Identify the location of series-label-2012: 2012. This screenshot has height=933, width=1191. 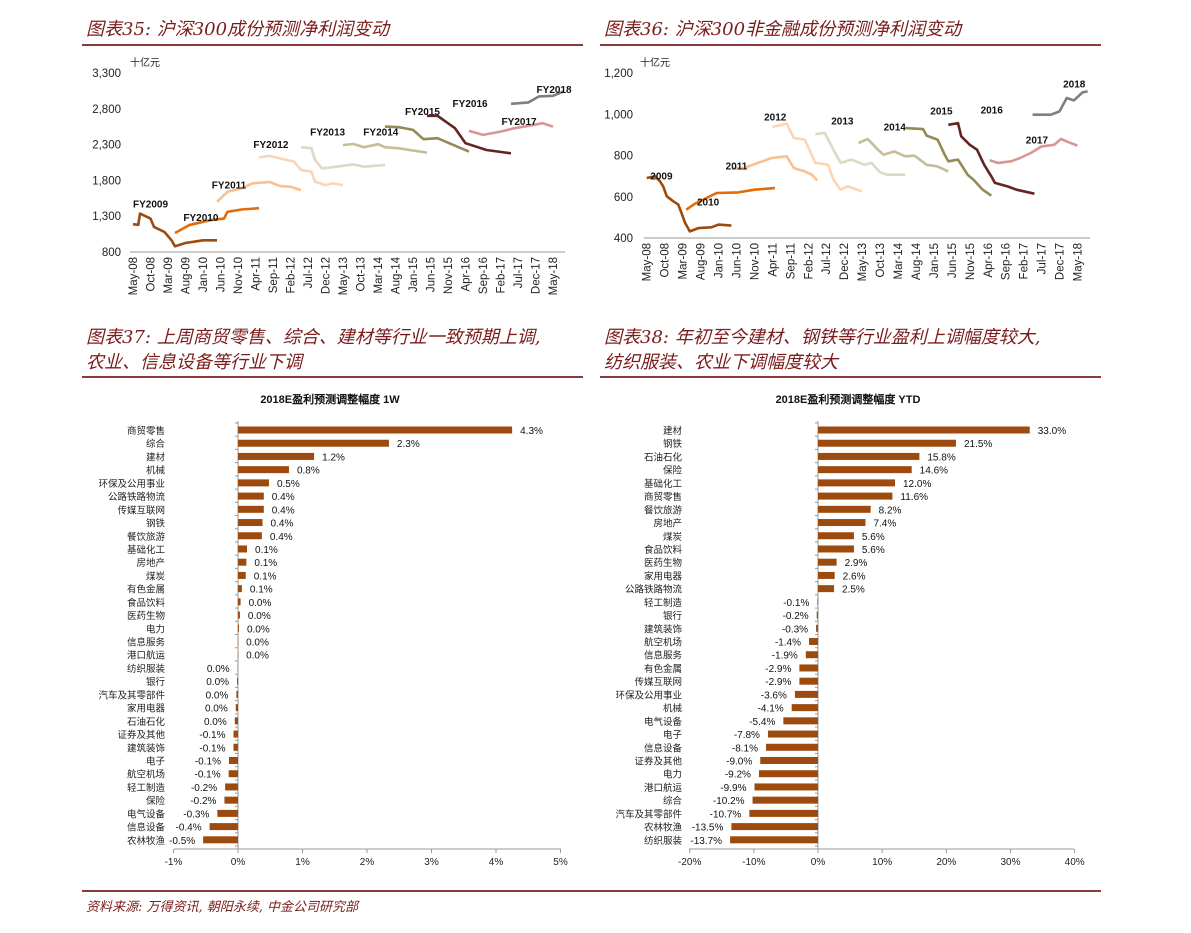
(775, 117).